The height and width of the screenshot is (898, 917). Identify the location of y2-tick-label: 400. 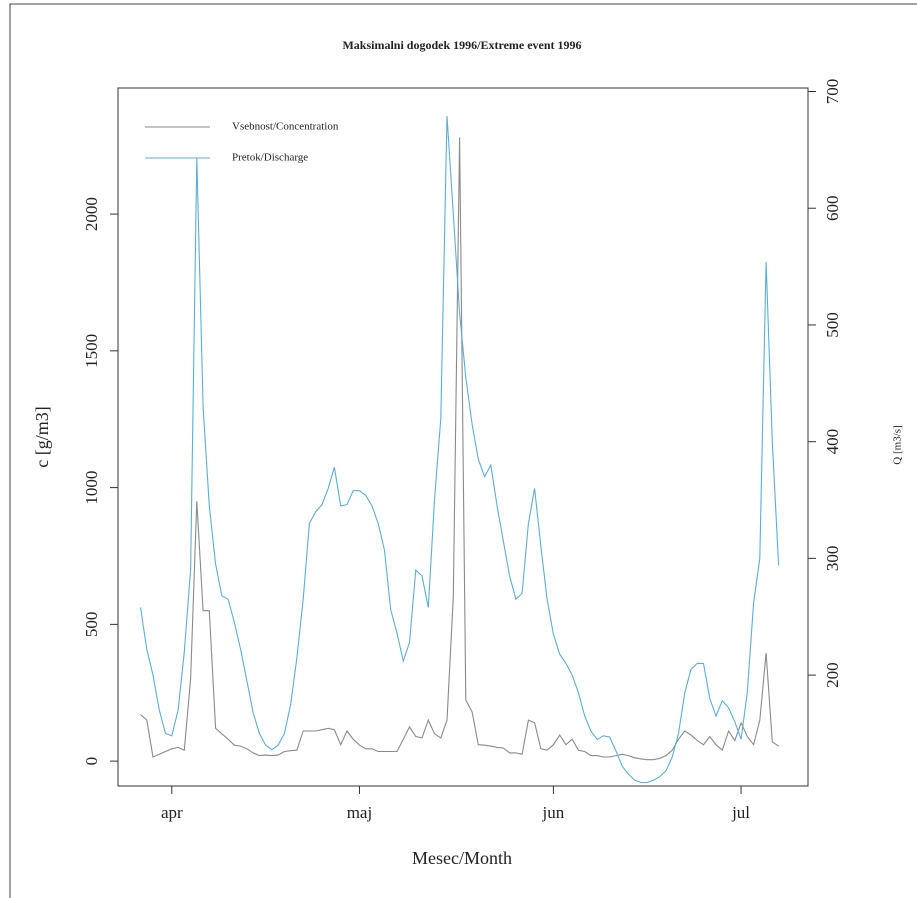
(832, 442).